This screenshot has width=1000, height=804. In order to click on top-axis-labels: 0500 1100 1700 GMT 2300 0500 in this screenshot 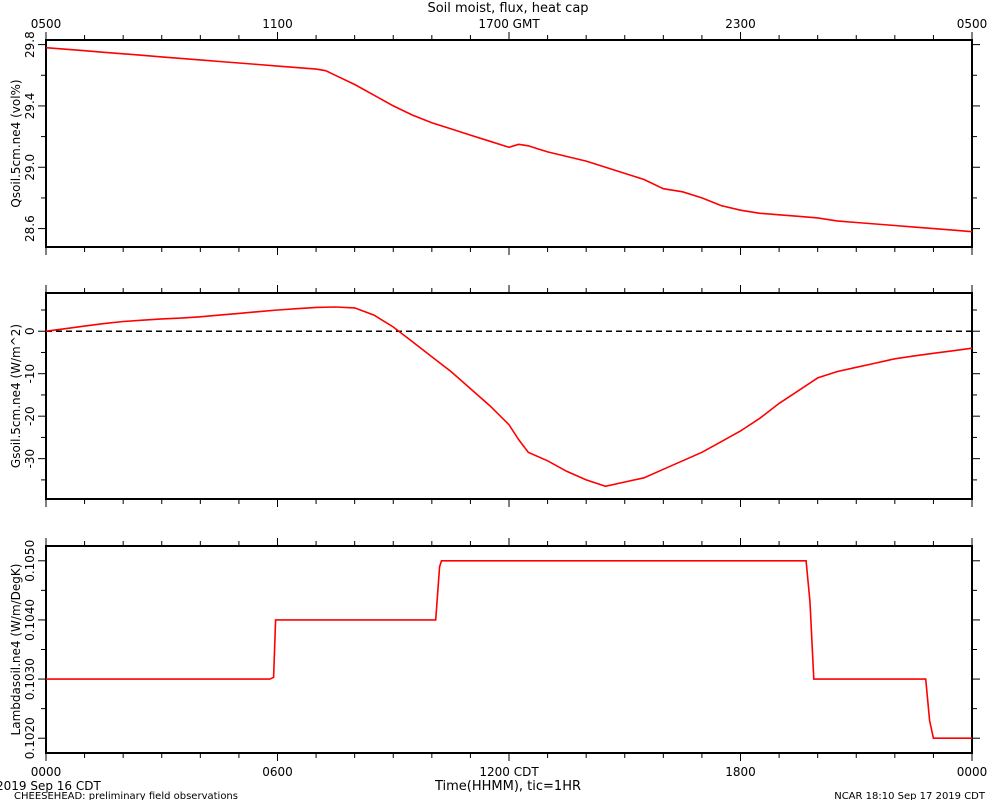, I will do `click(509, 24)`.